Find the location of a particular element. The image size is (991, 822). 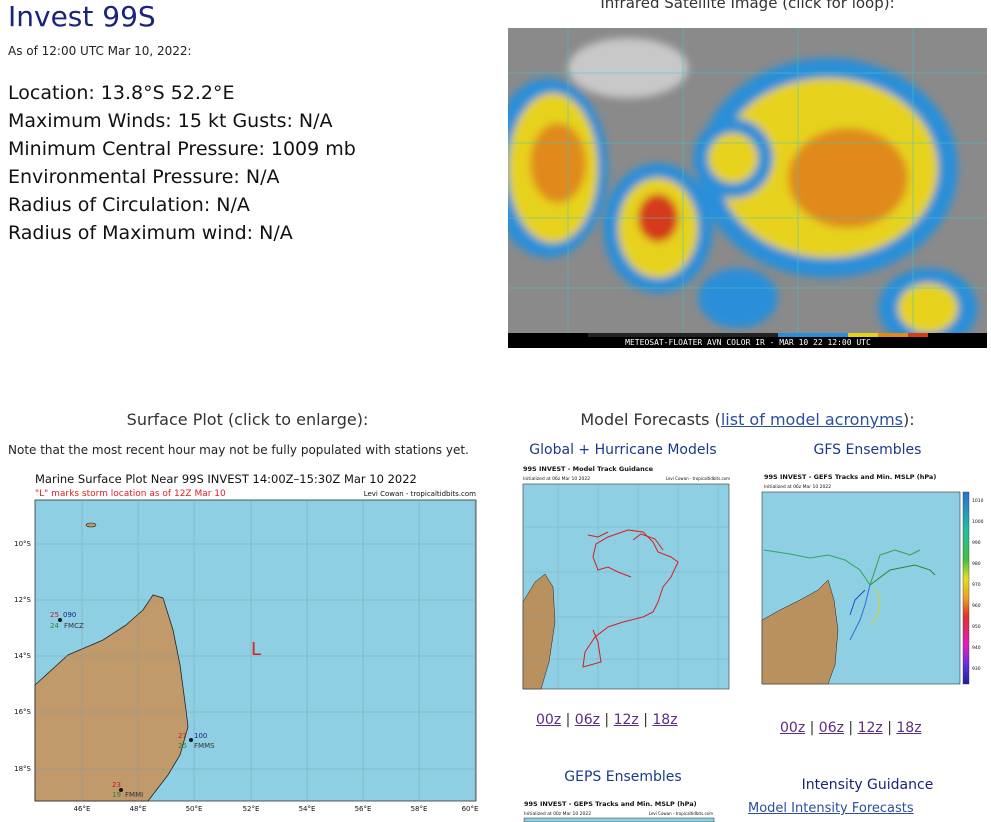

lat-label: 10°S is located at coordinates (22, 544).